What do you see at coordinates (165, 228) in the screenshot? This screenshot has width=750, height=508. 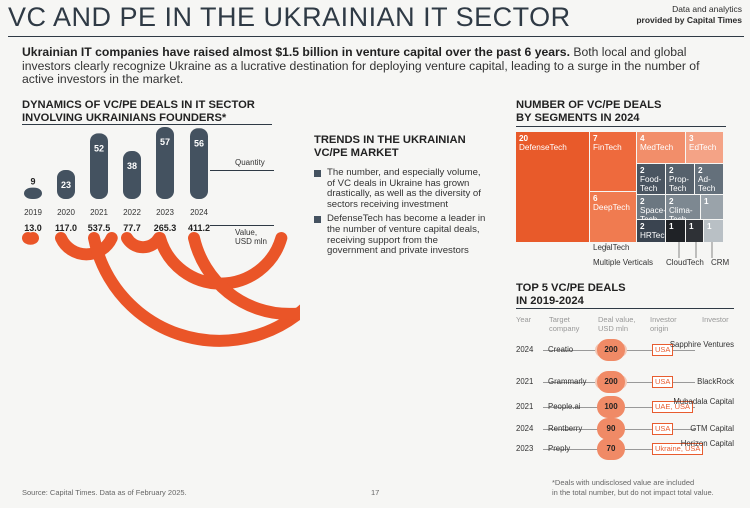 I see `value-label-2023: 265.3` at bounding box center [165, 228].